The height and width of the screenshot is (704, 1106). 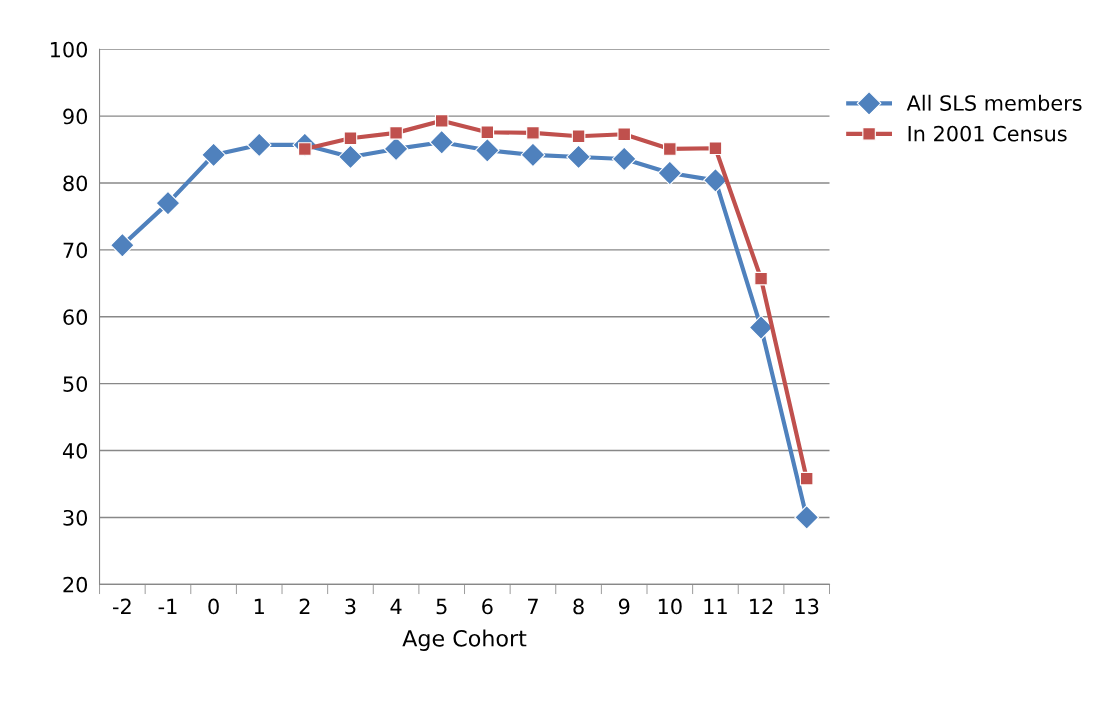 What do you see at coordinates (533, 606) in the screenshot?
I see `x-tick-label: 7` at bounding box center [533, 606].